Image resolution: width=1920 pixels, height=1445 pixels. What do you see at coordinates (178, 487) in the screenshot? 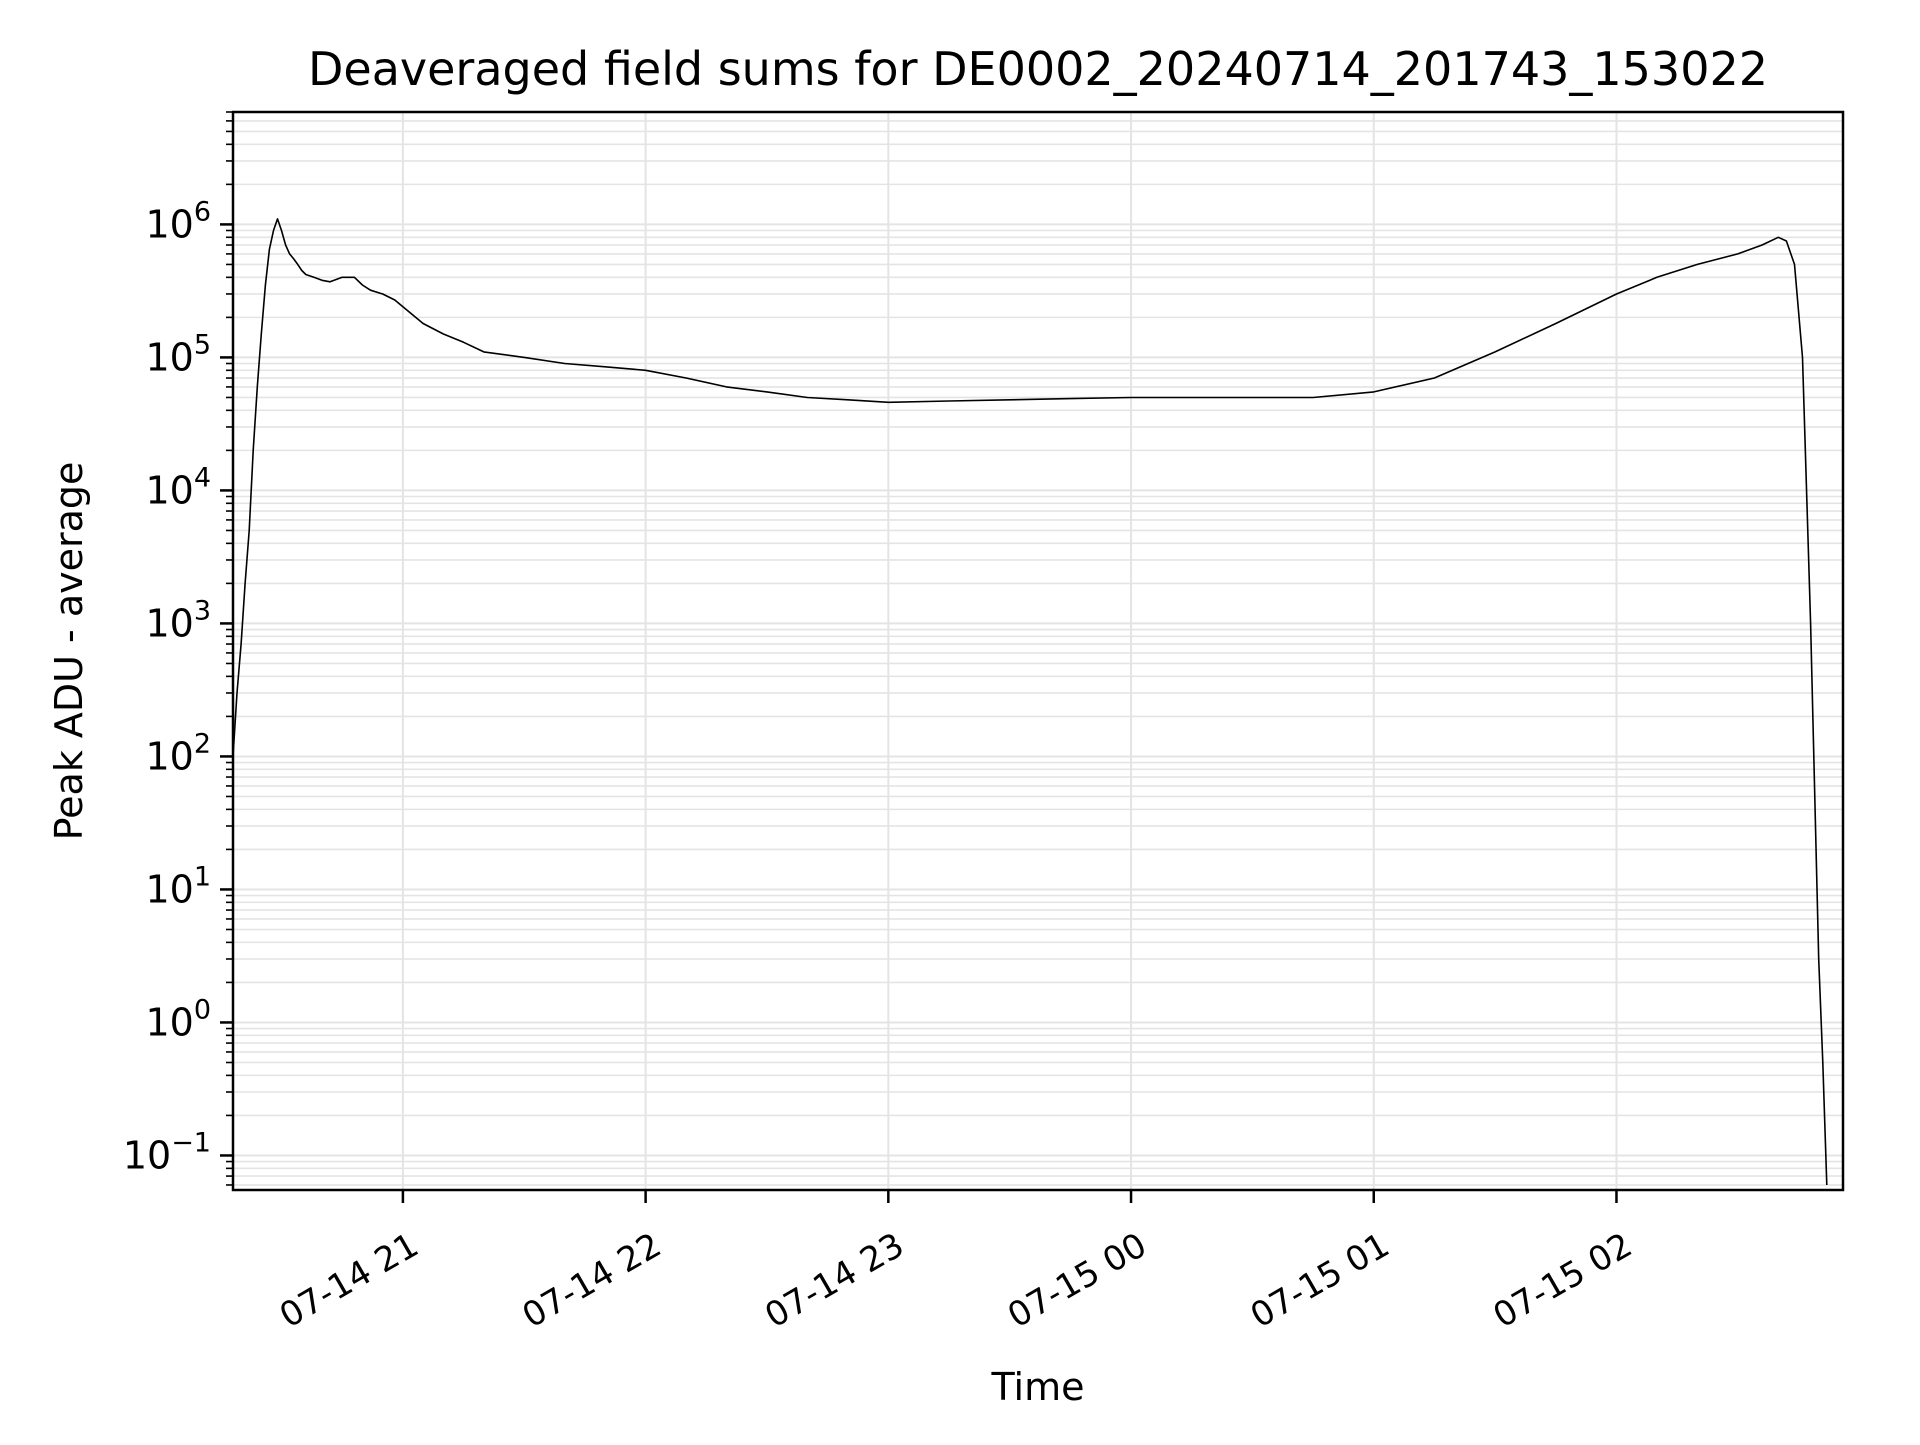
I see `y-tick-label: 10⁴` at bounding box center [178, 487].